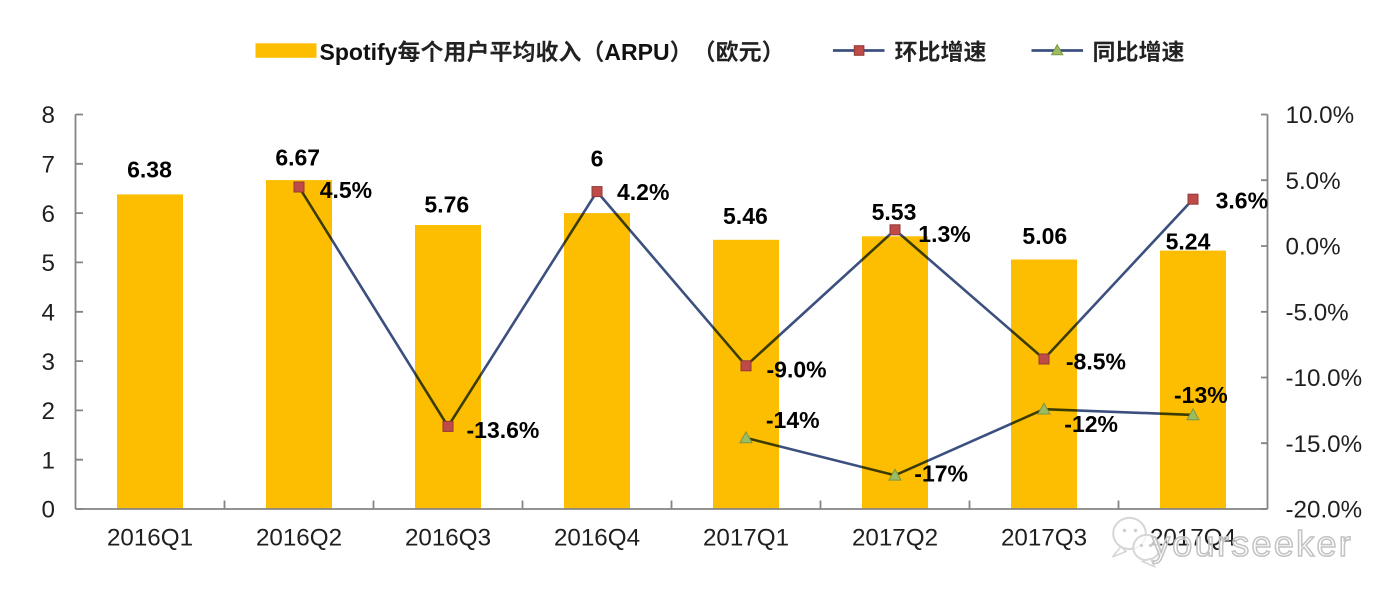 Image resolution: width=1399 pixels, height=601 pixels. I want to click on svg-text: 5.76, so click(446, 205).